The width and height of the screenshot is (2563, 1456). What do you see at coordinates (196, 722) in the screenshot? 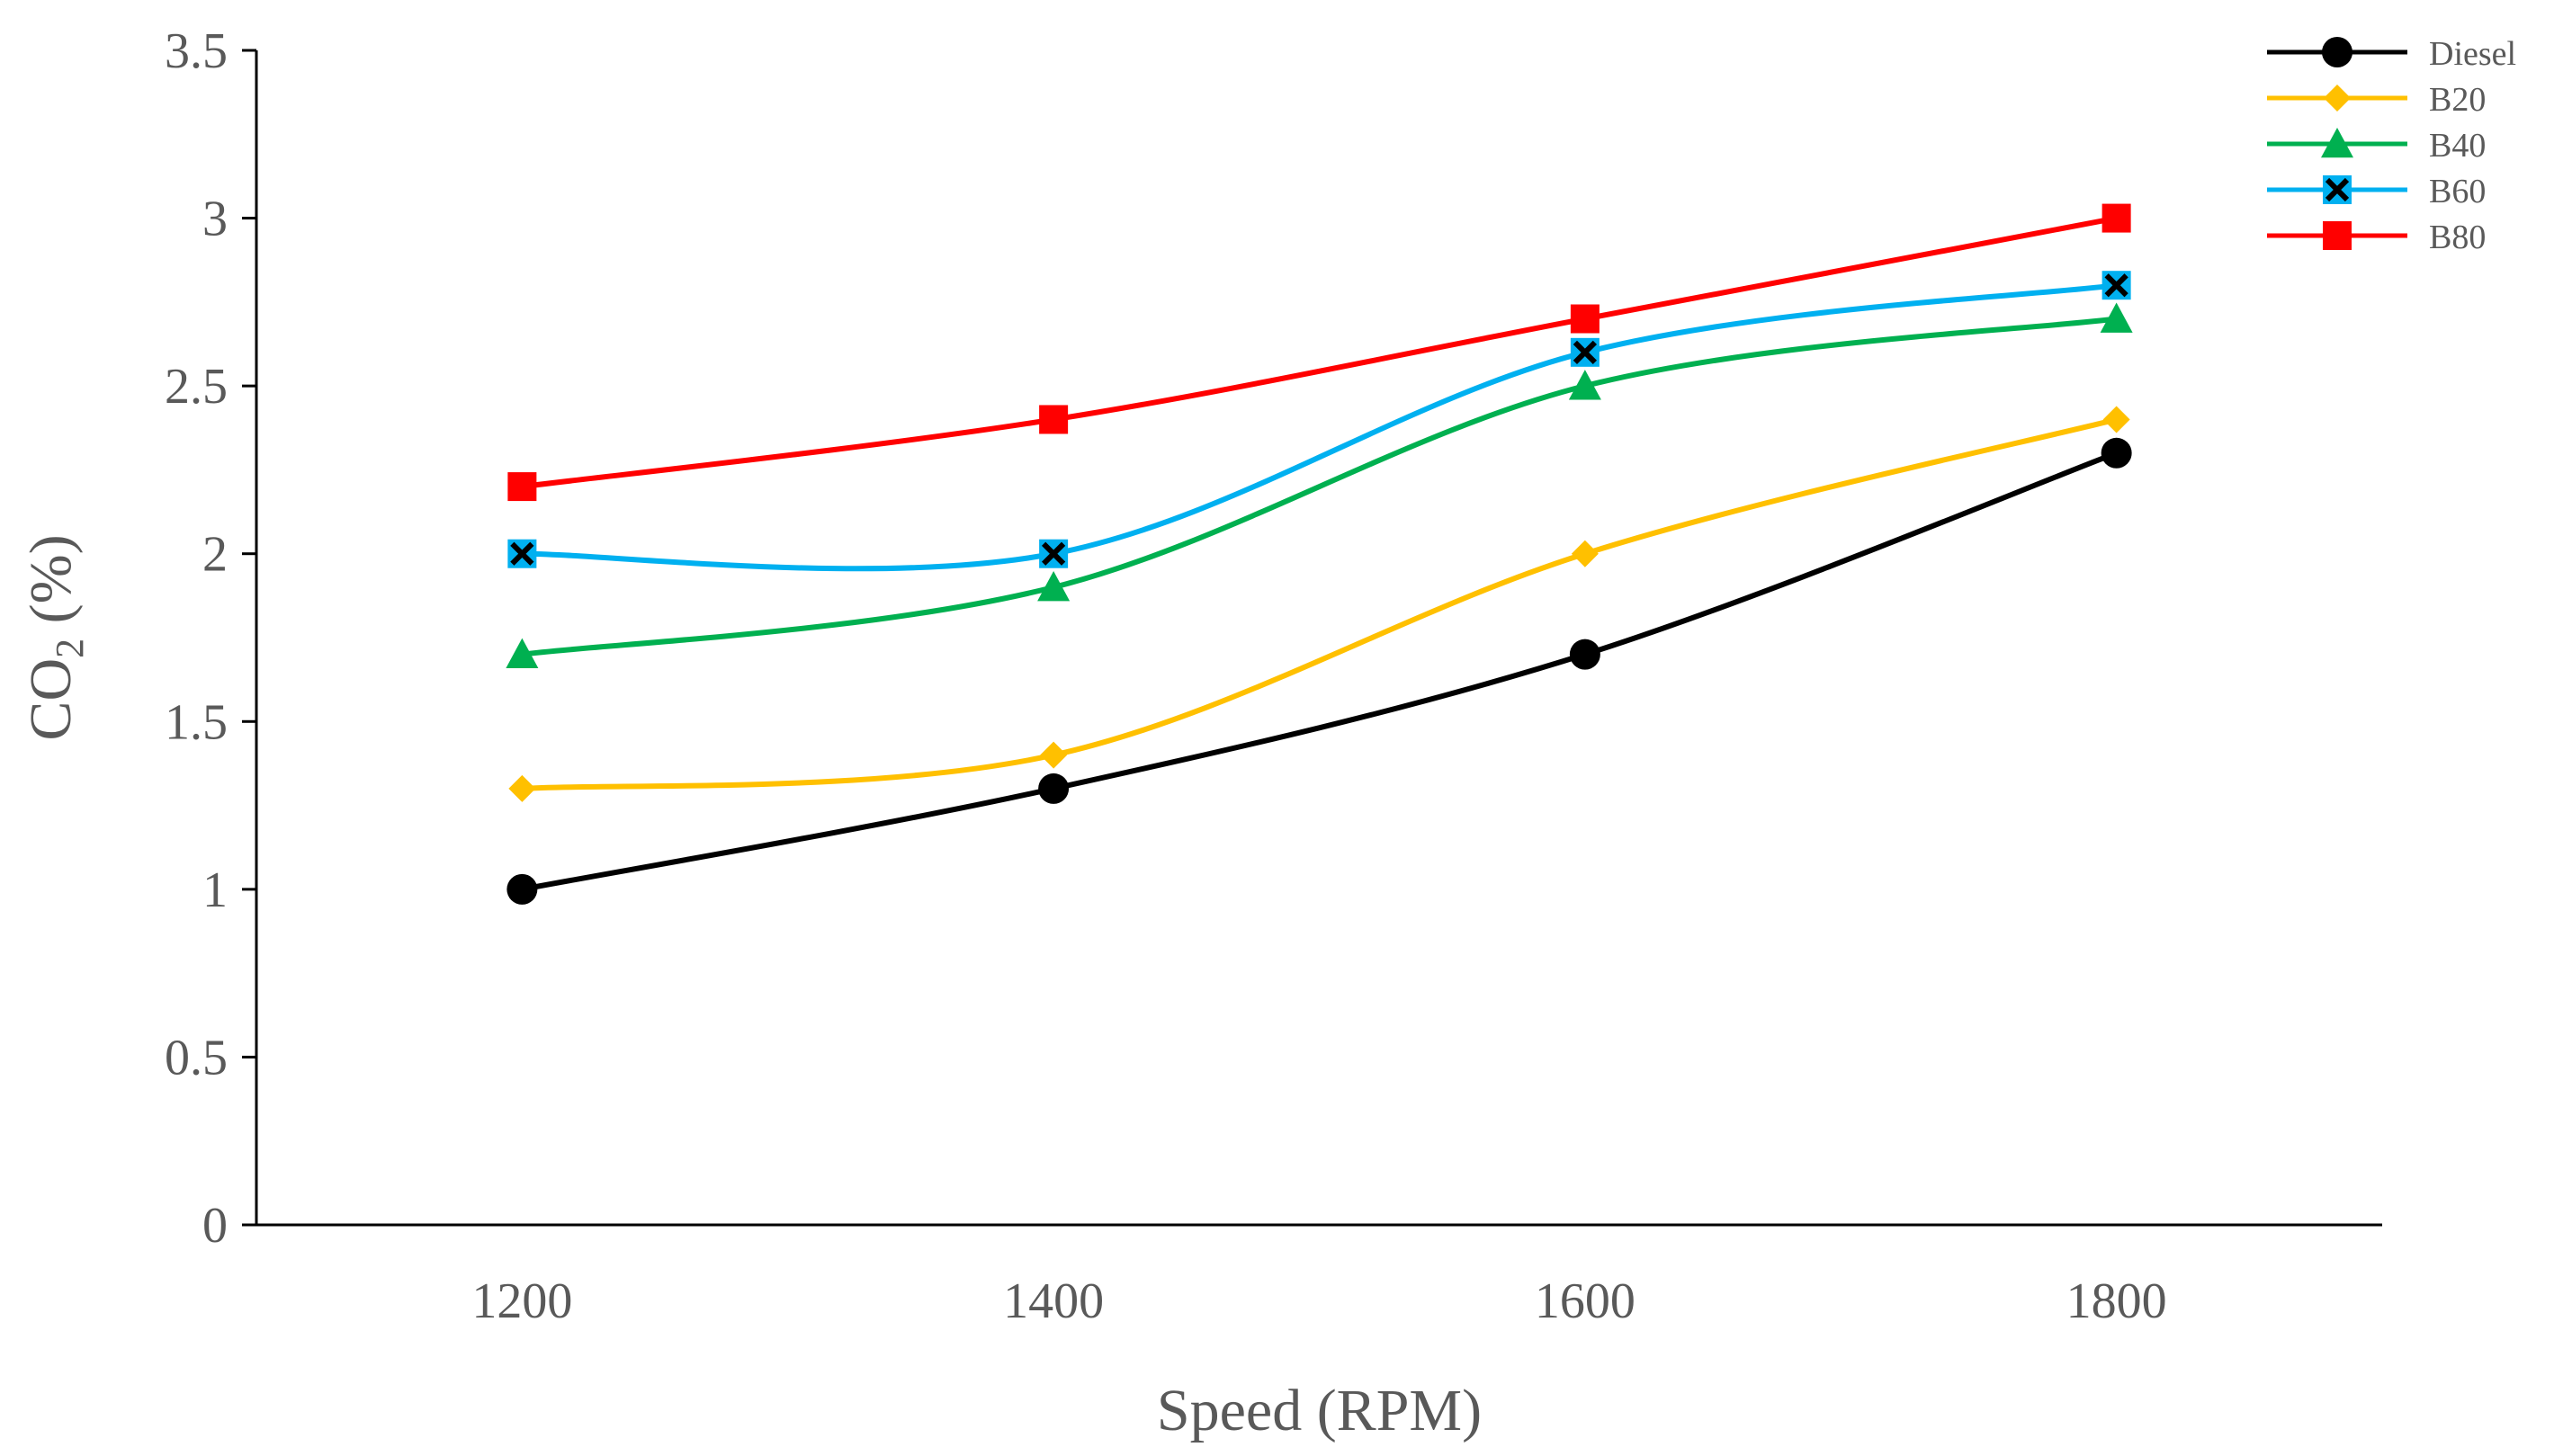
I see `y-tick-label: 1.5` at bounding box center [196, 722].